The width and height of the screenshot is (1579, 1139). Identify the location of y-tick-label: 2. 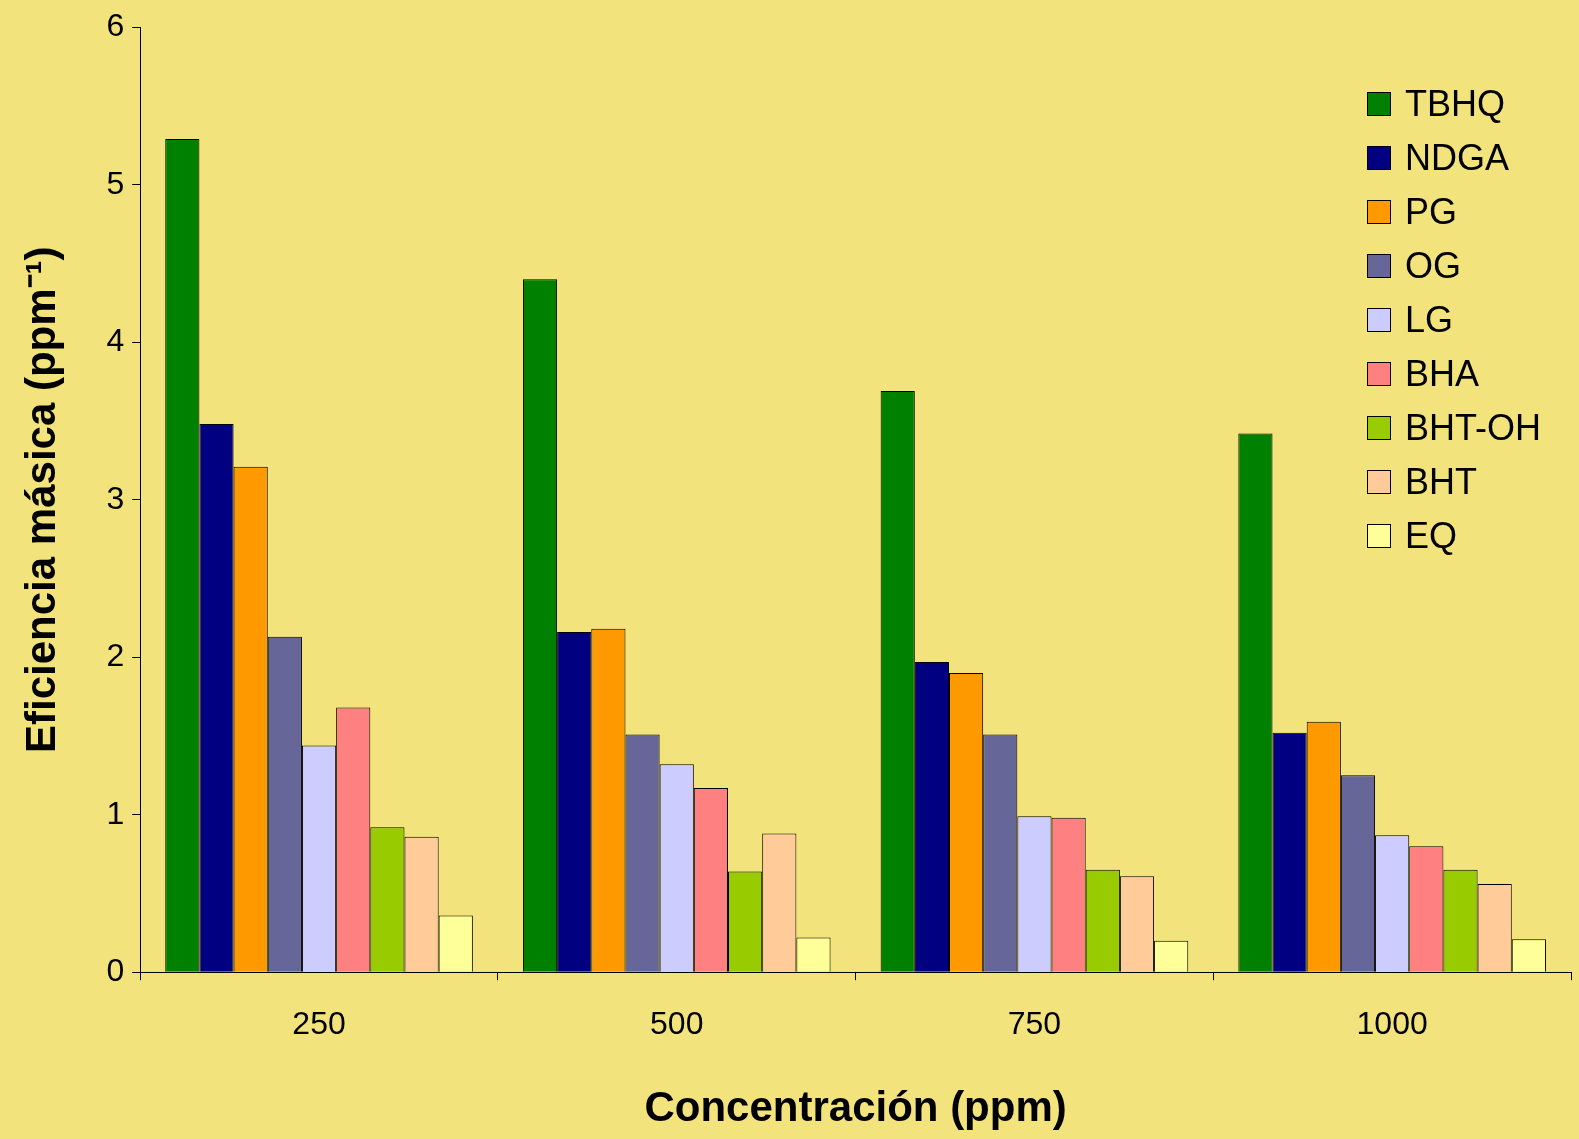
(115, 655).